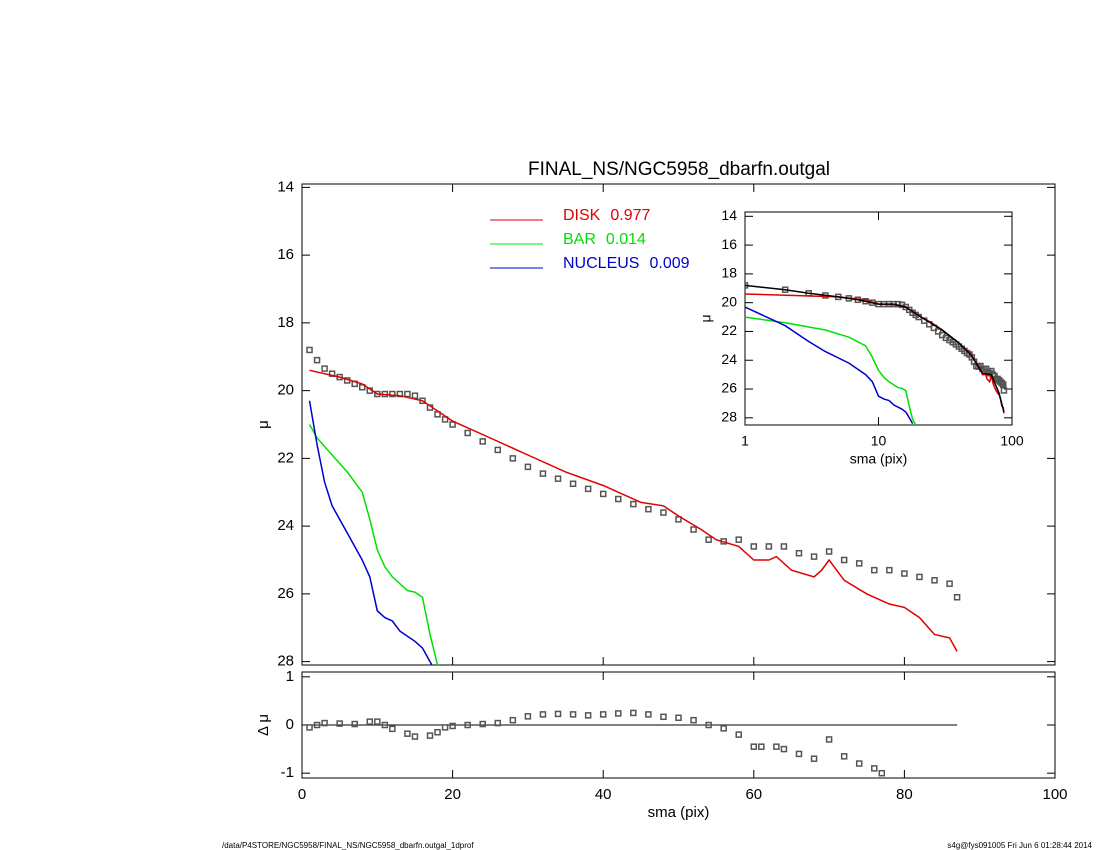  I want to click on footer-right: s4g@fys091005 Fri Jun 6 01:28:44 2014, so click(1019, 845).